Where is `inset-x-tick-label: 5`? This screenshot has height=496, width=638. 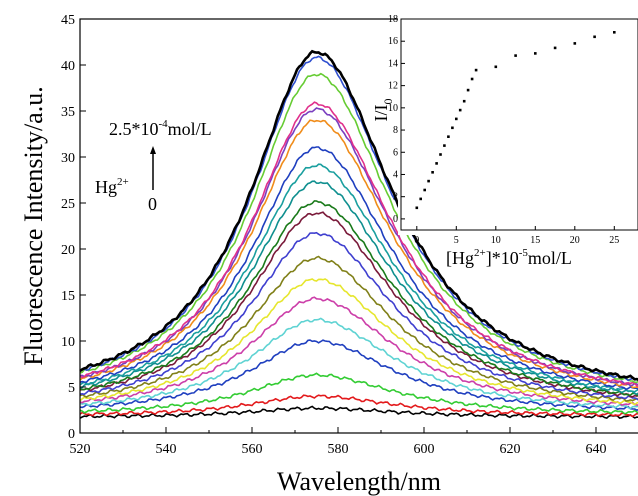 inset-x-tick-label: 5 is located at coordinates (456, 240).